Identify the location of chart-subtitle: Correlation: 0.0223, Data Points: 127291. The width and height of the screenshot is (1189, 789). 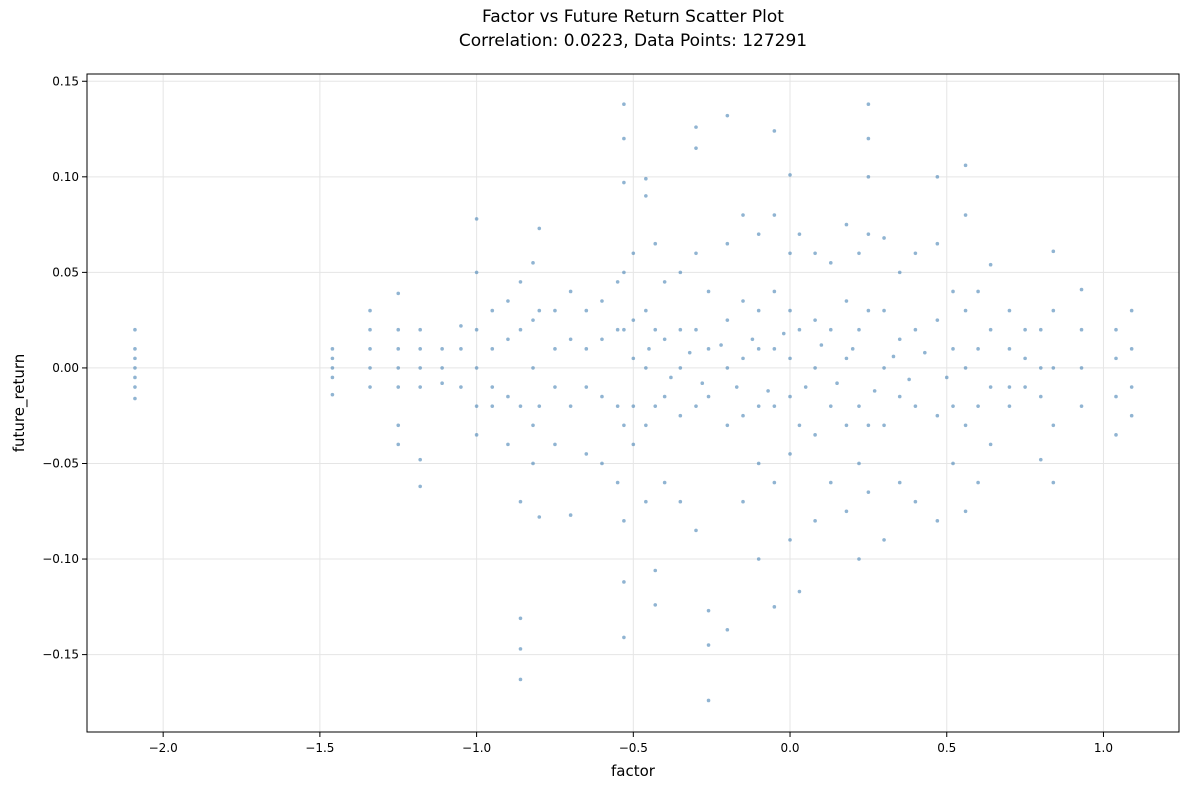
(633, 41).